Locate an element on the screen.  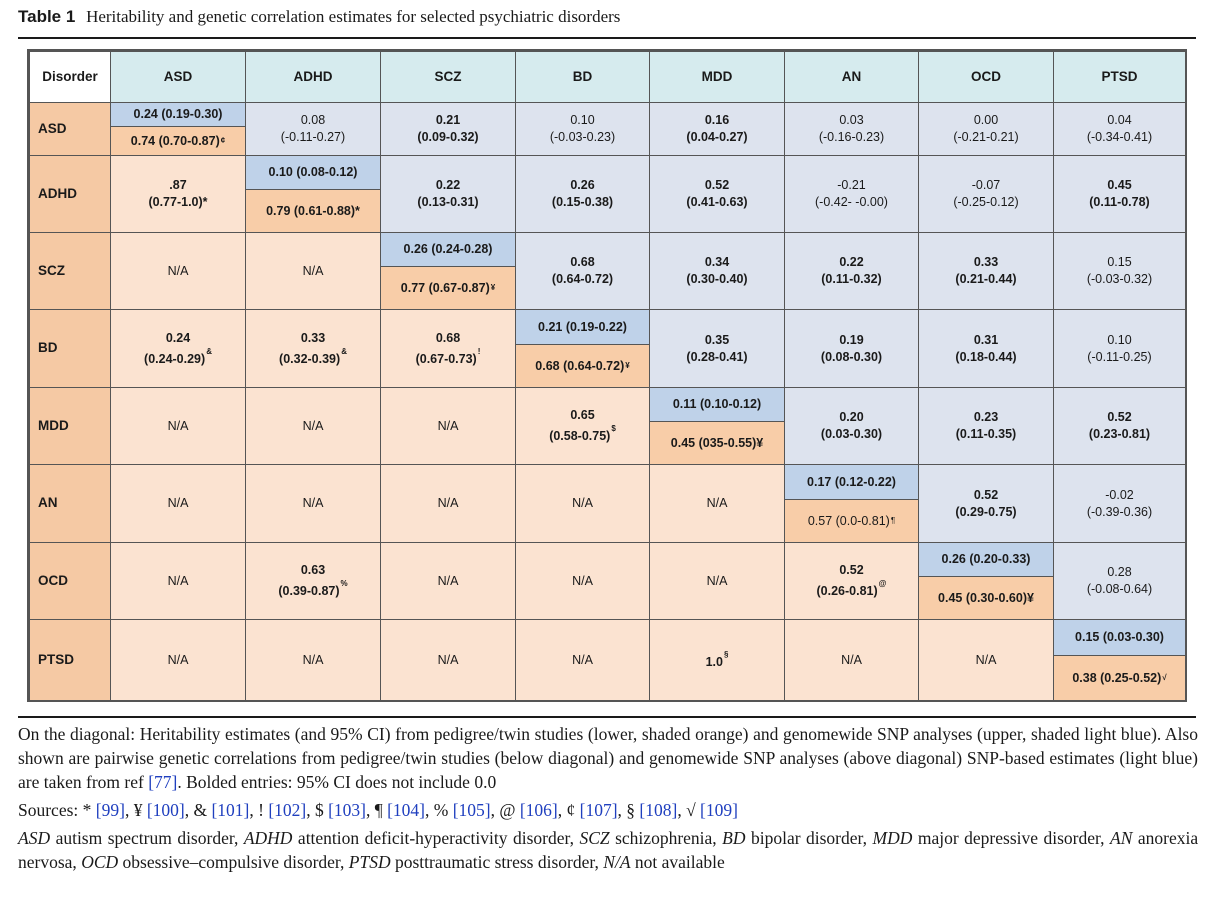
abbreviation: OCD is located at coordinates (100, 862).